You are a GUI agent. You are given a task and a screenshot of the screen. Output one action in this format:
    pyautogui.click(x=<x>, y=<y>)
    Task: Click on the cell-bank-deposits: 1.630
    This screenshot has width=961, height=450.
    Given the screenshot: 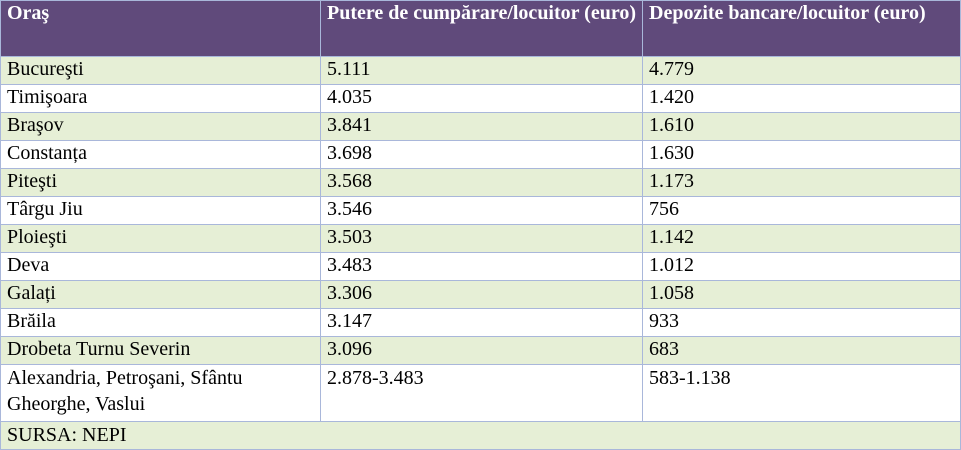 What is the action you would take?
    pyautogui.click(x=801, y=154)
    